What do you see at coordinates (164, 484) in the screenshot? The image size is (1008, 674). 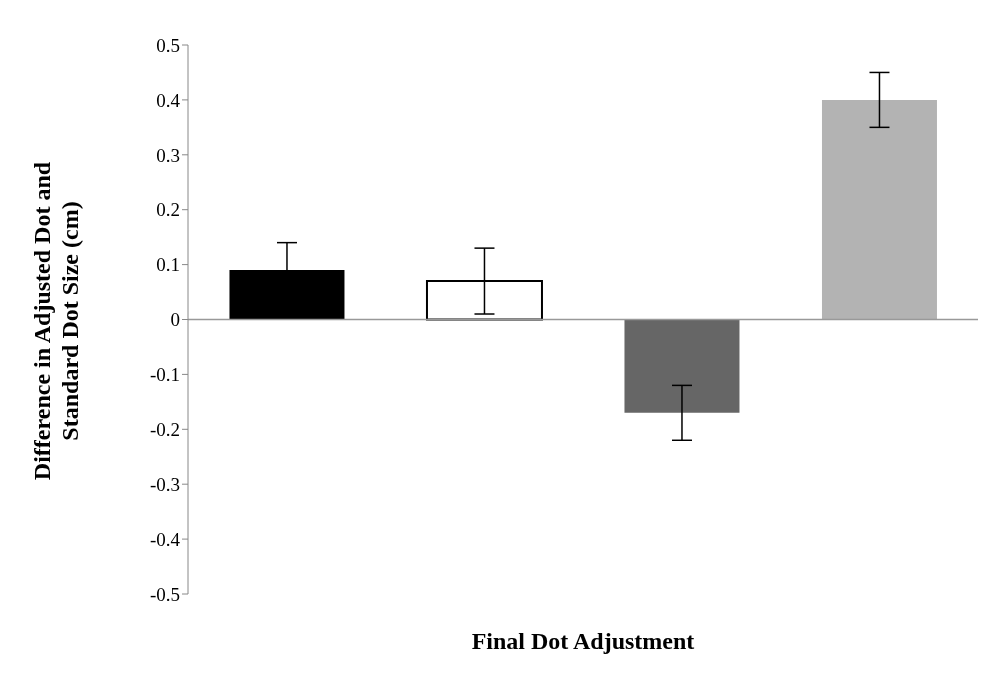 I see `y-tick-label: -0.3` at bounding box center [164, 484].